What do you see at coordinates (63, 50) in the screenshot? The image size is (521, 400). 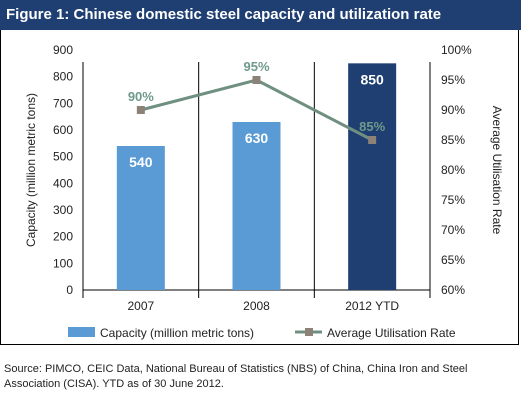 I see `y-tick-label: 900` at bounding box center [63, 50].